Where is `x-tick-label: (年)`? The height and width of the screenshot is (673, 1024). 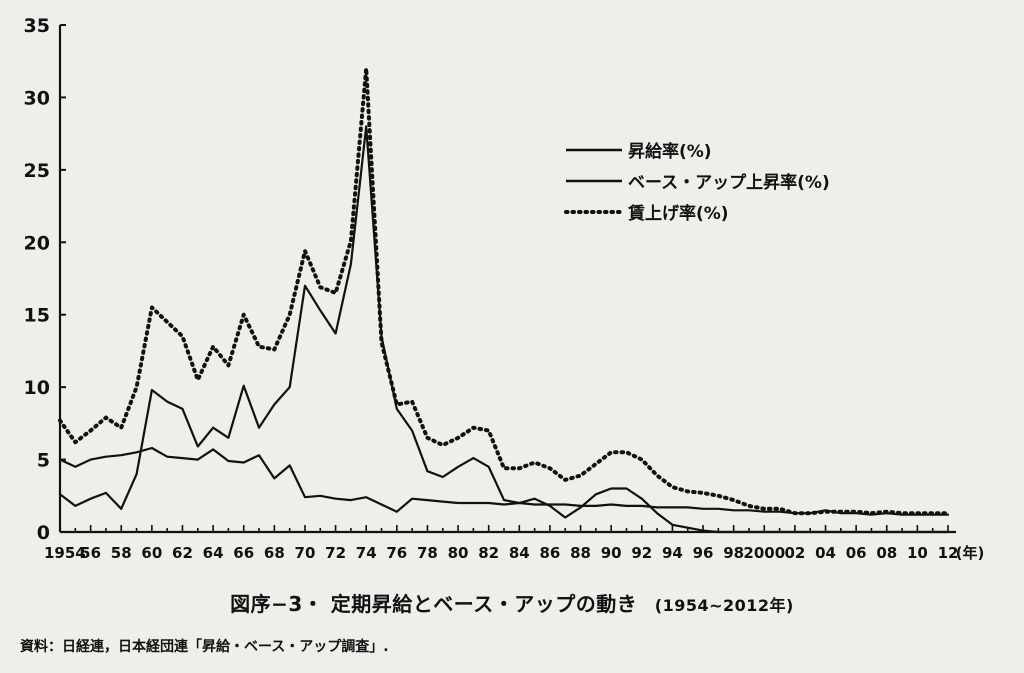 x-tick-label: (年) is located at coordinates (970, 553).